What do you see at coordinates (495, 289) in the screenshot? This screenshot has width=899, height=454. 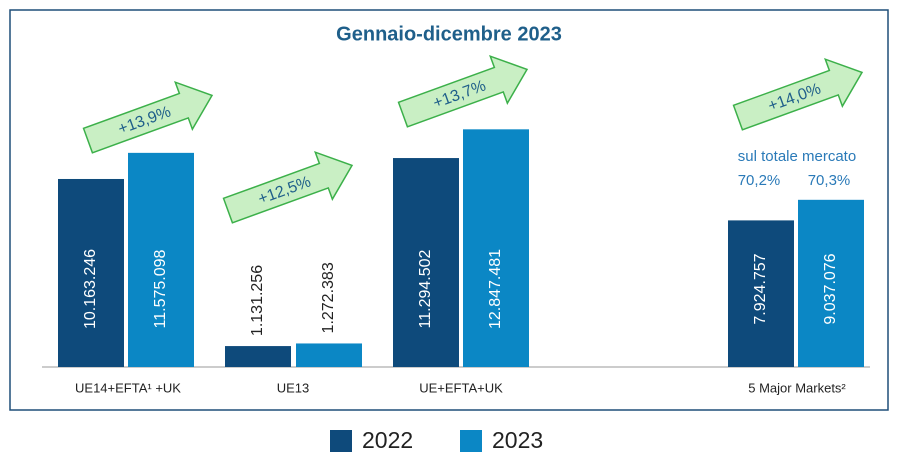 I see `value-label: 12.847.481` at bounding box center [495, 289].